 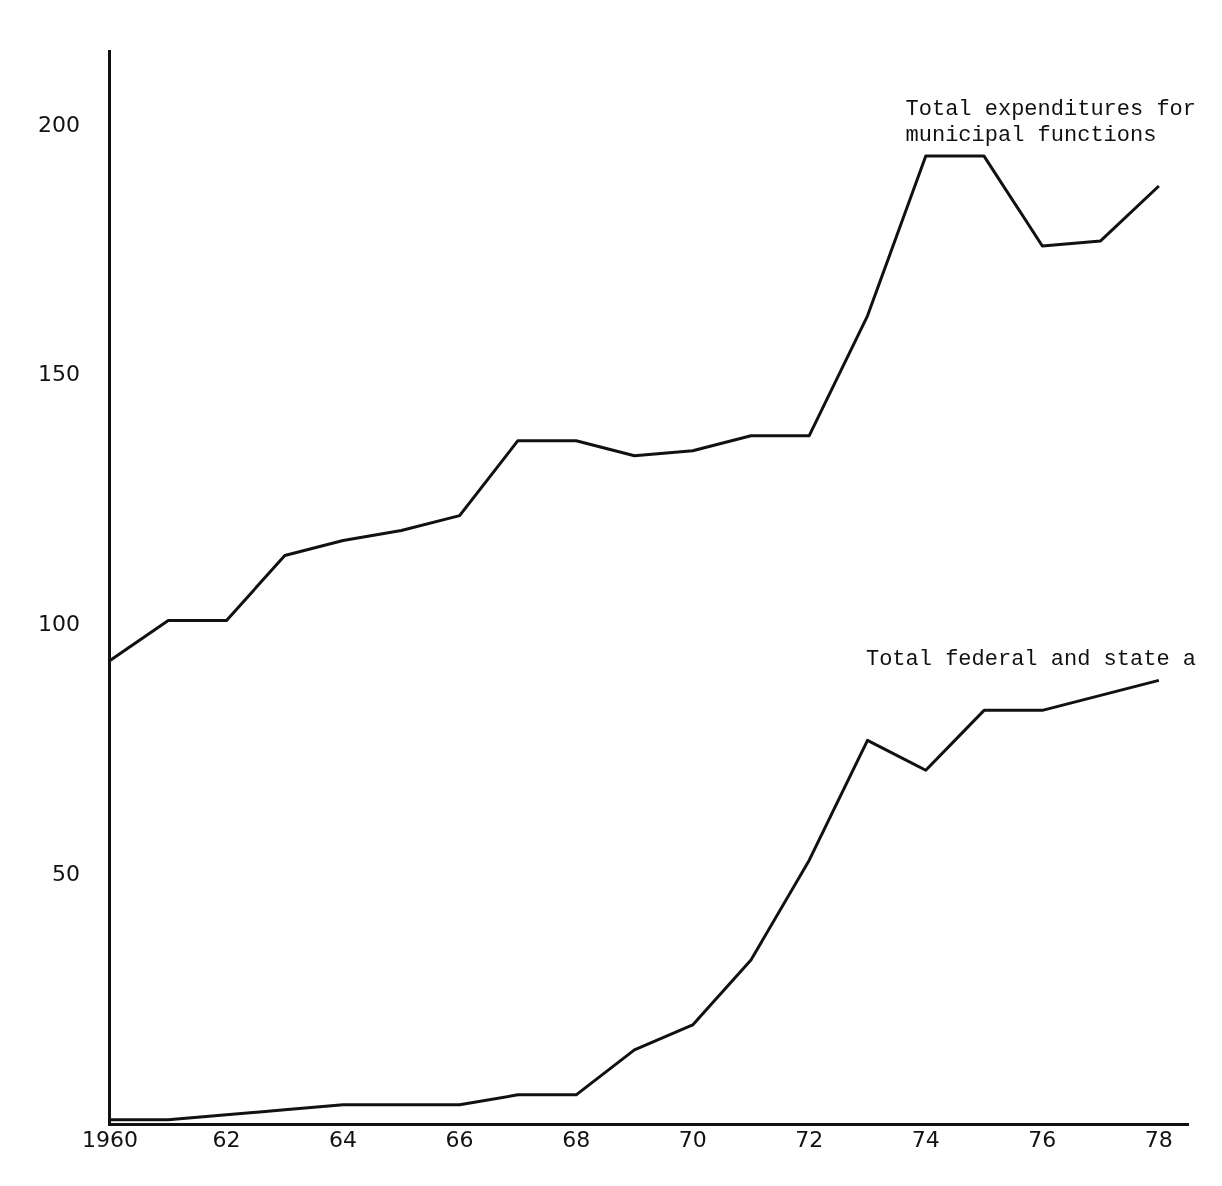 What do you see at coordinates (226, 1139) in the screenshot?
I see `x-tick-label: 62` at bounding box center [226, 1139].